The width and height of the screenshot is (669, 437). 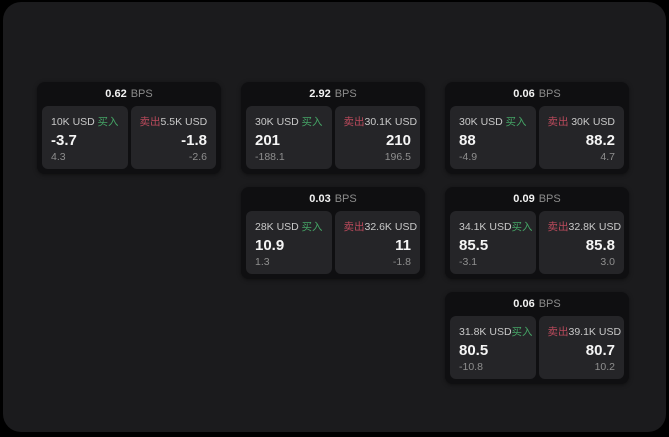 I want to click on buy-value: 201, so click(x=268, y=140).